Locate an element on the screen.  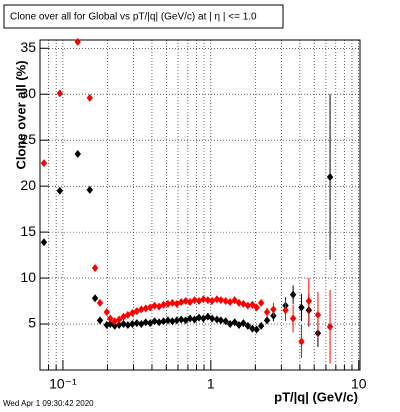
y-axis-label: Clone over all (%) is located at coordinates (20, 114).